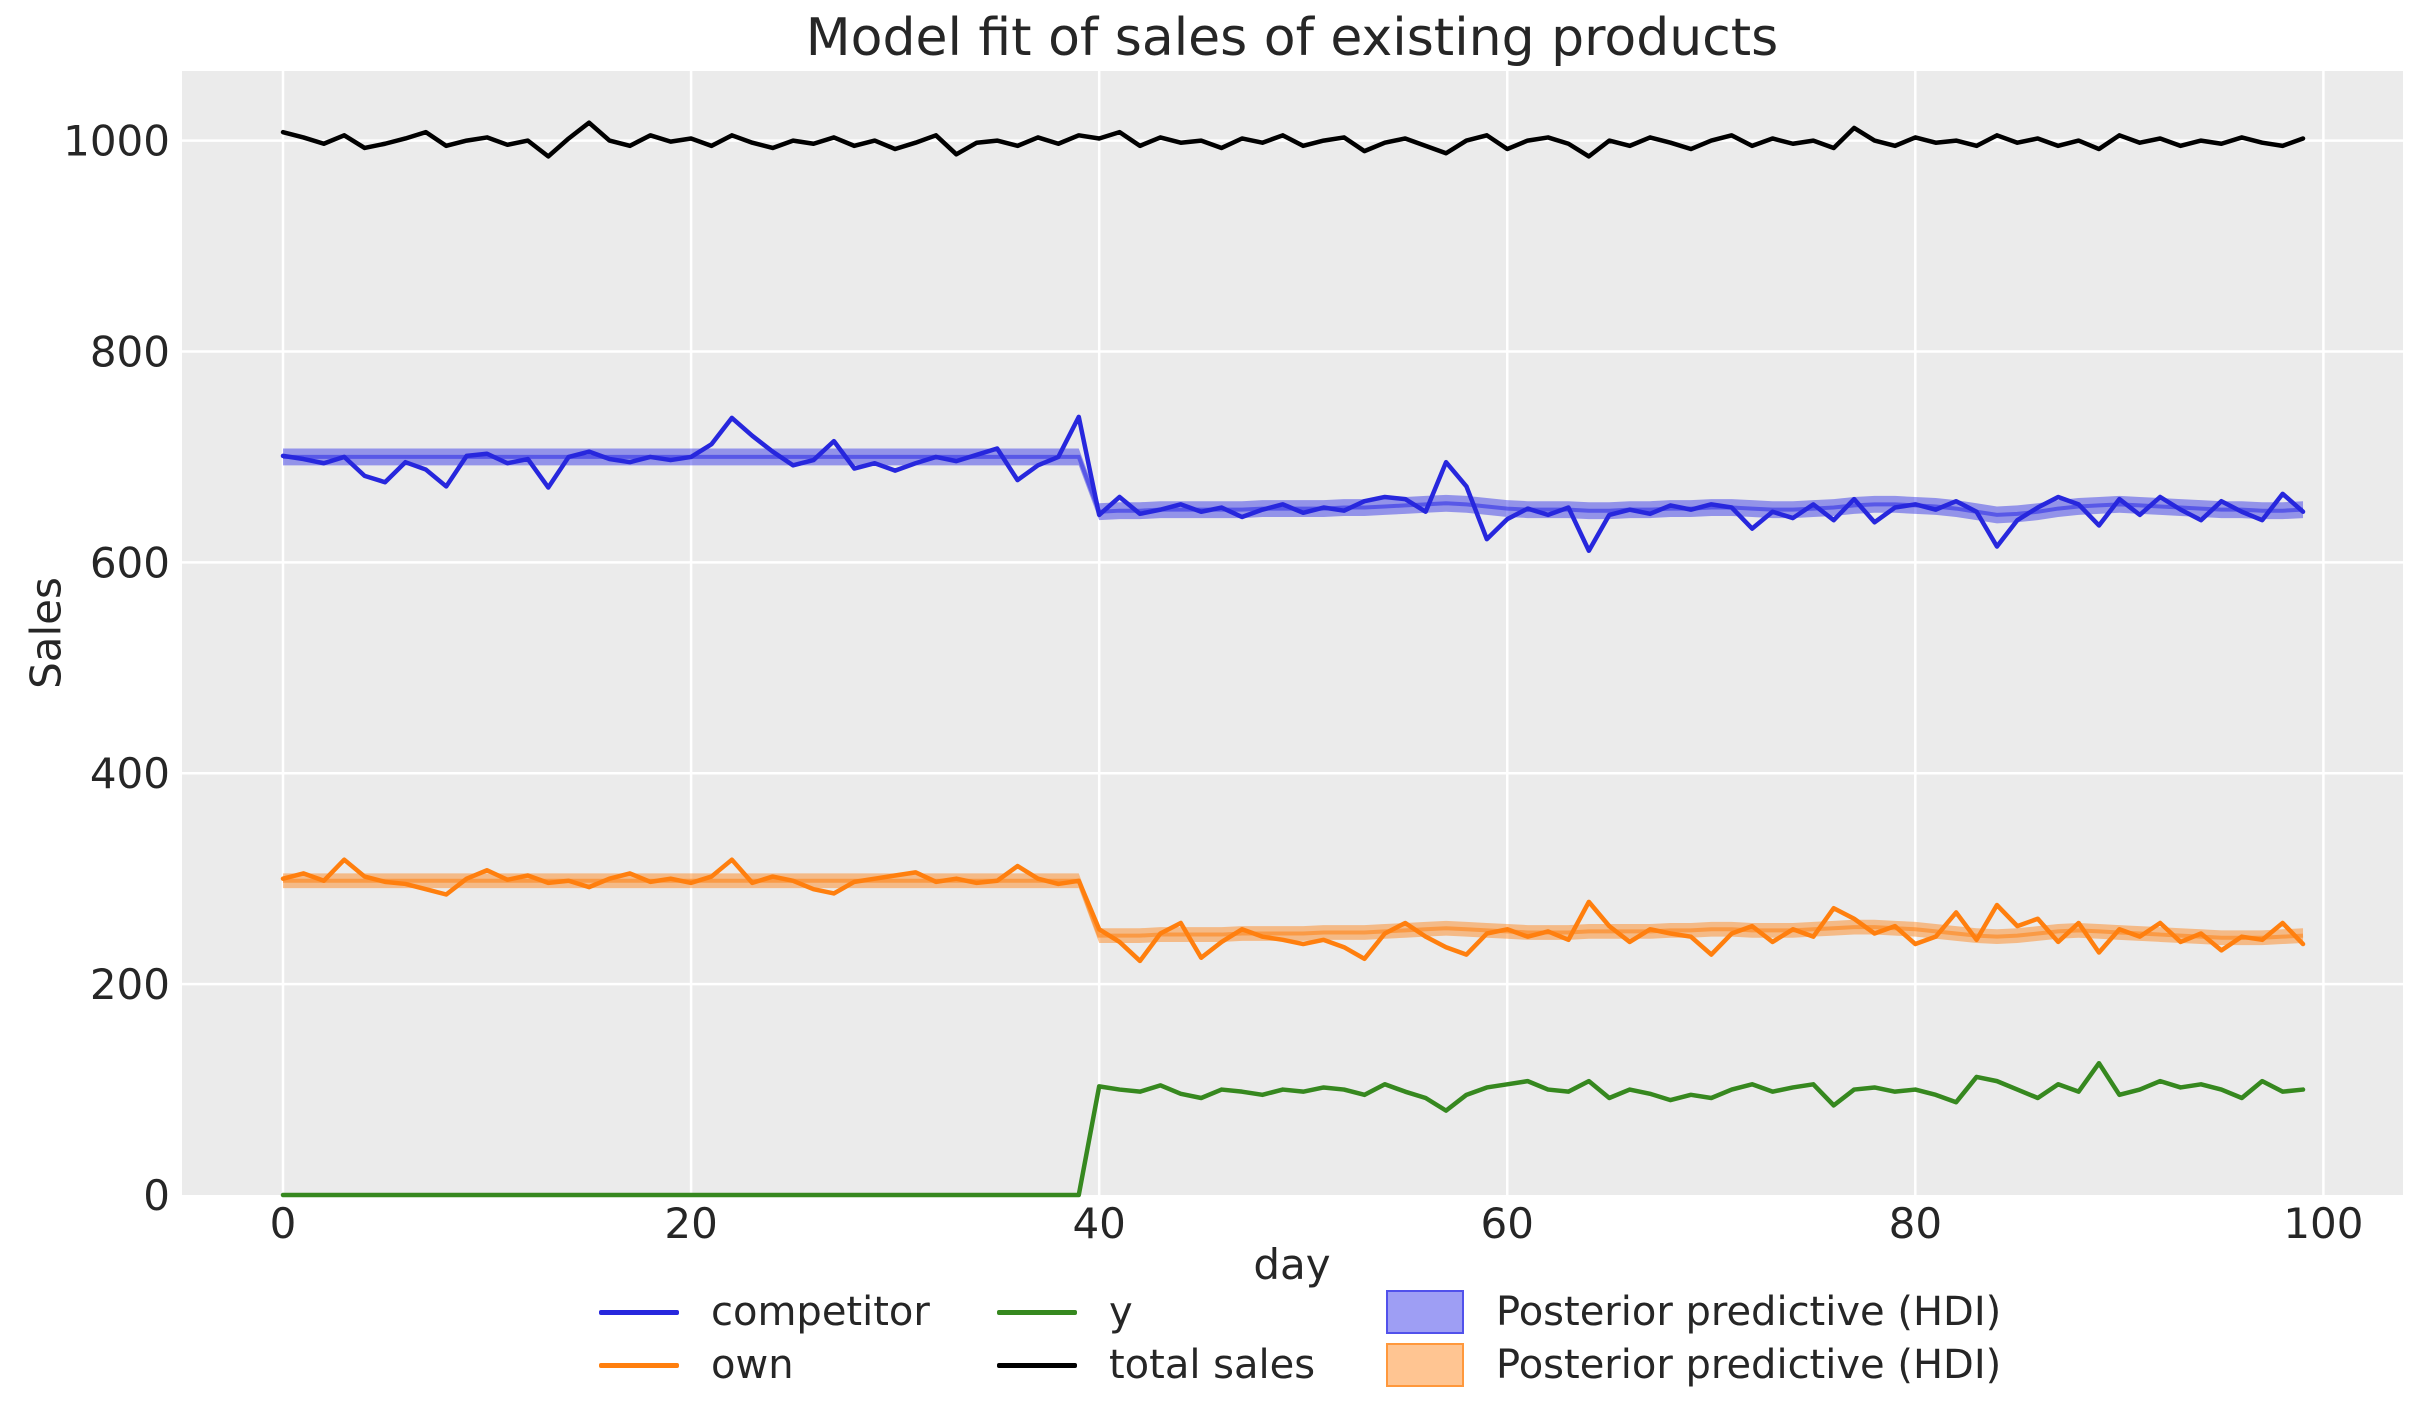 Image resolution: width=2423 pixels, height=1423 pixels. What do you see at coordinates (1212, 1365) in the screenshot?
I see `legend-label: total sales` at bounding box center [1212, 1365].